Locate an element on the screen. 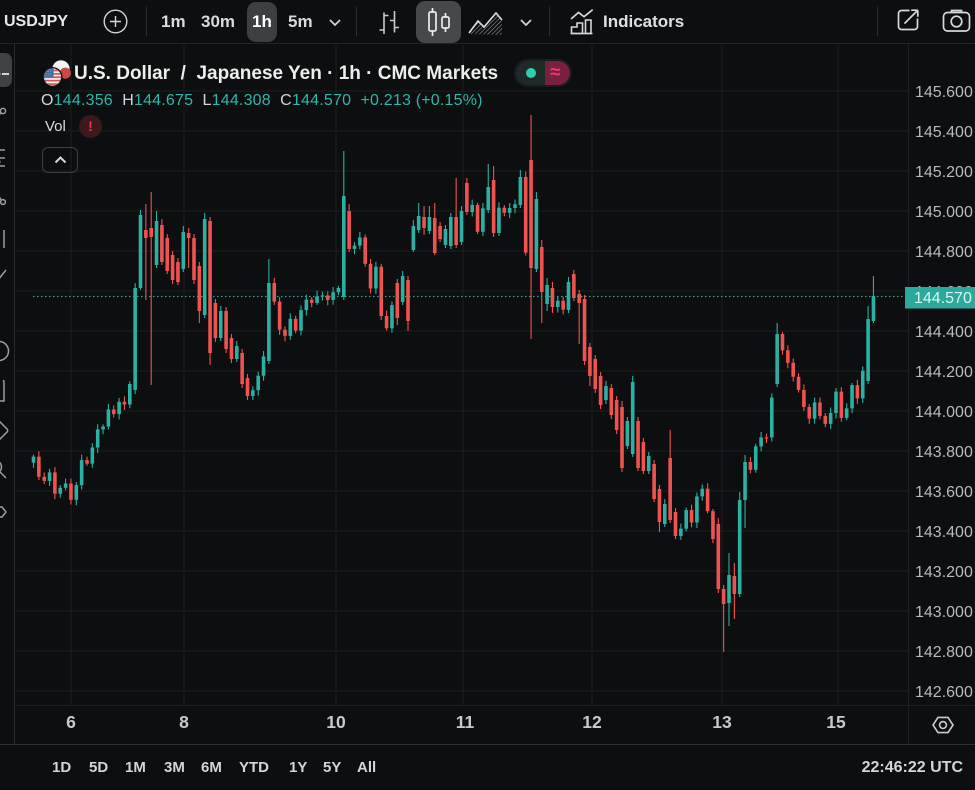 Image resolution: width=975 pixels, height=790 pixels. svg-text: 145.000 is located at coordinates (944, 212).